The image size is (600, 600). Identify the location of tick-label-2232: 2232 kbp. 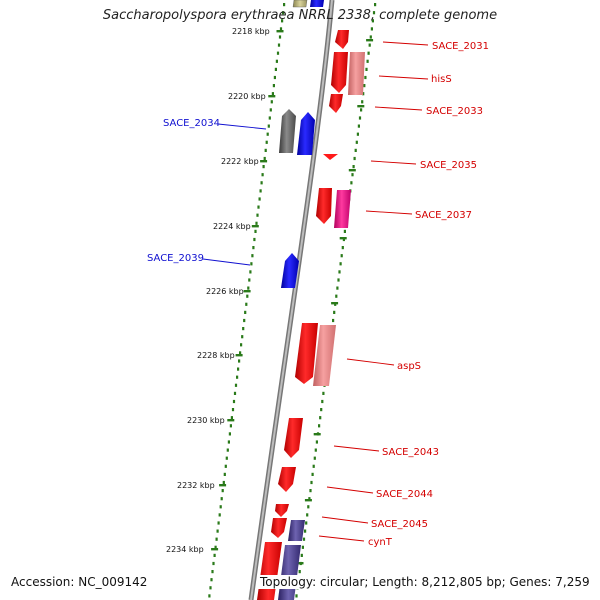
(196, 485).